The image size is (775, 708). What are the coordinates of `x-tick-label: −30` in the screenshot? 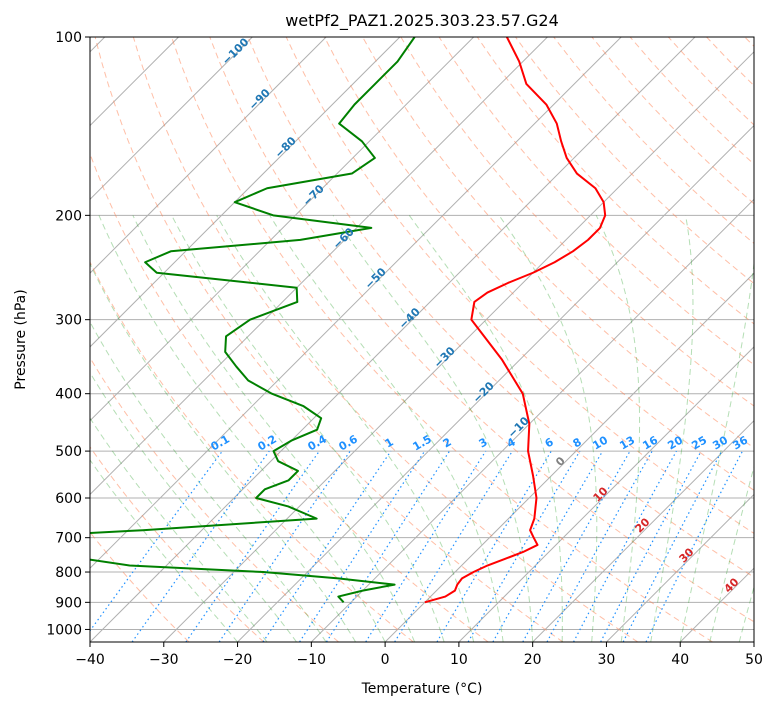 It's located at (164, 660).